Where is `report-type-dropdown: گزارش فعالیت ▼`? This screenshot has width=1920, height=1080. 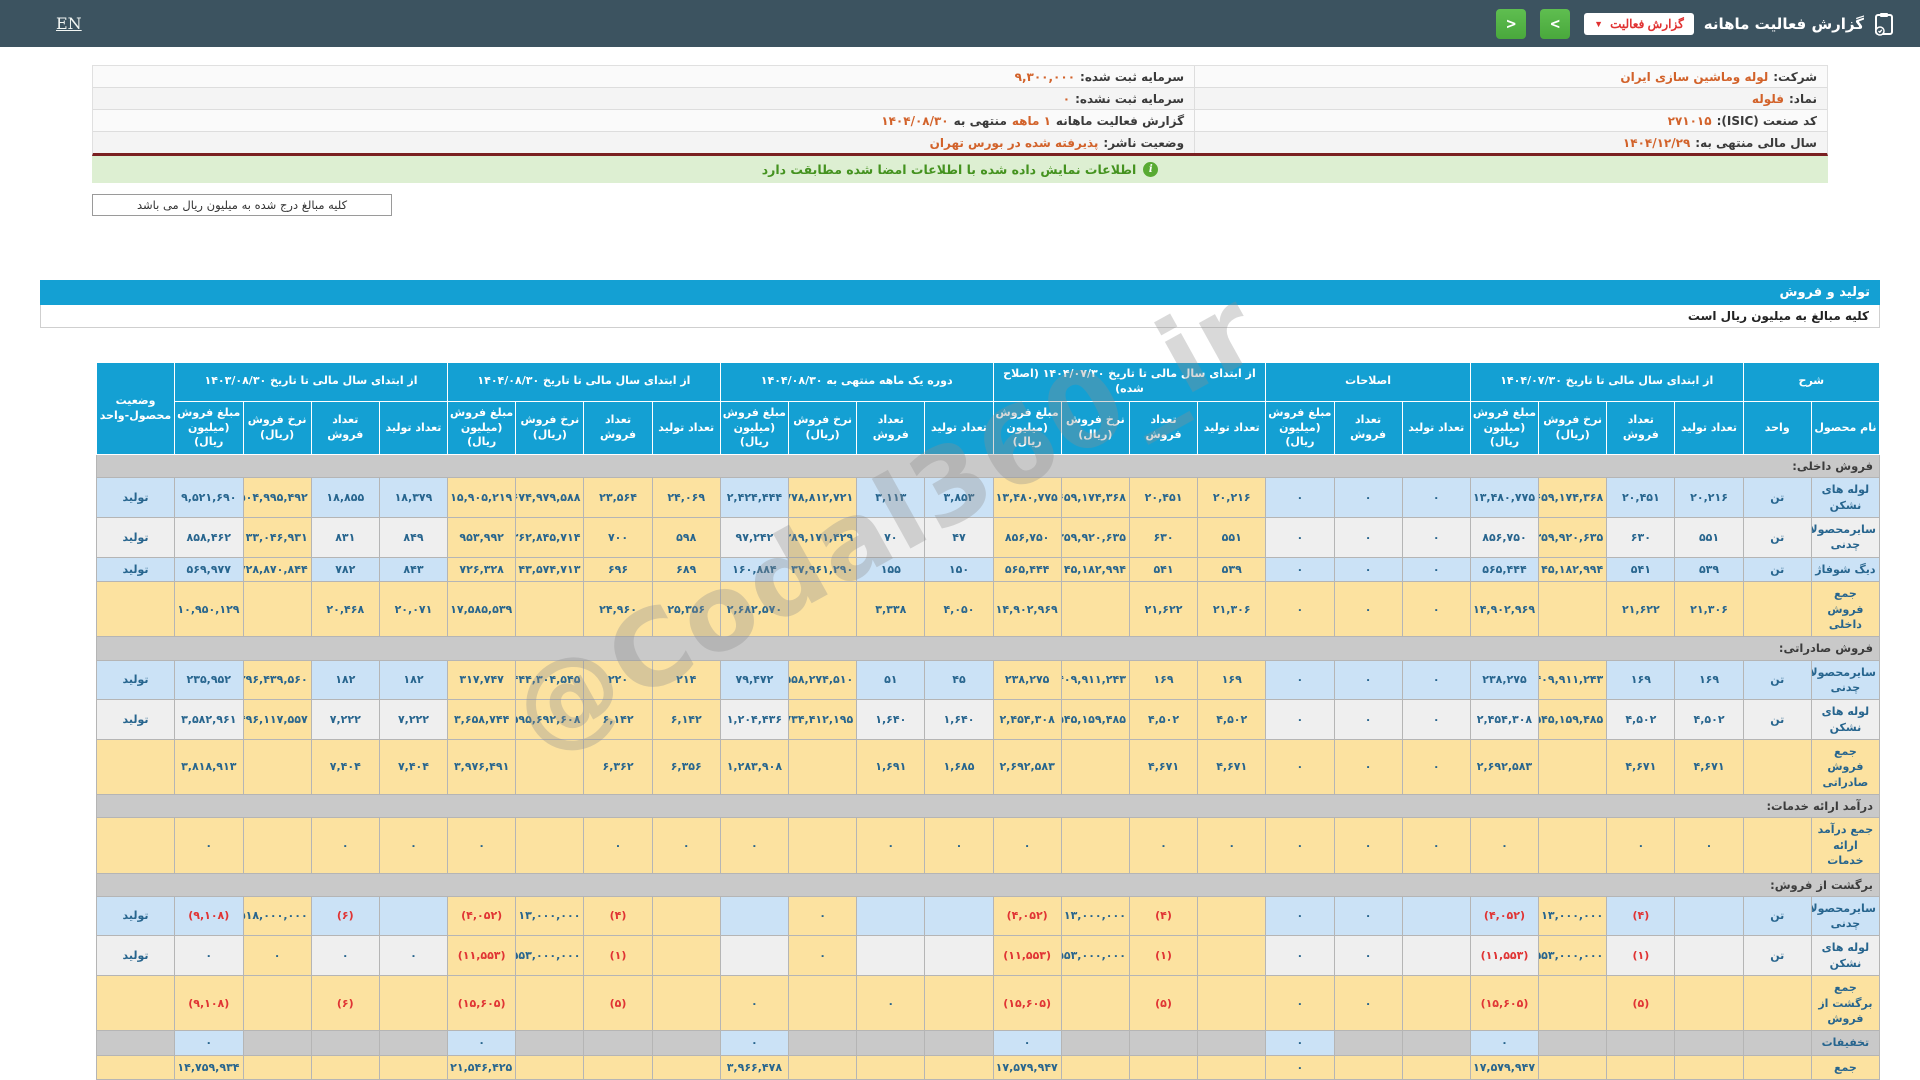
report-type-dropdown: گزارش فعالیت ▼ is located at coordinates (1639, 23).